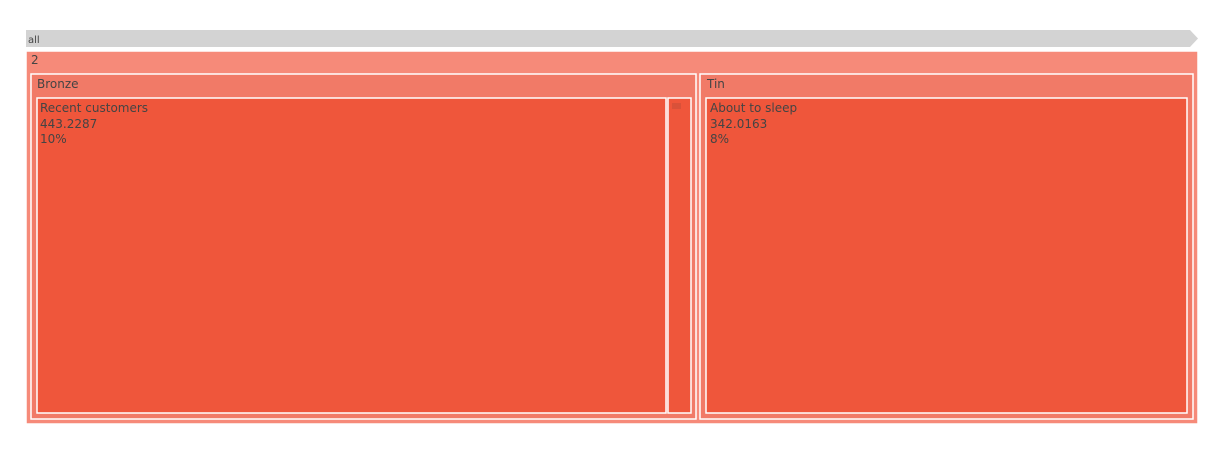 This screenshot has width=1224, height=450. I want to click on pathbar-label: all, so click(34, 40).